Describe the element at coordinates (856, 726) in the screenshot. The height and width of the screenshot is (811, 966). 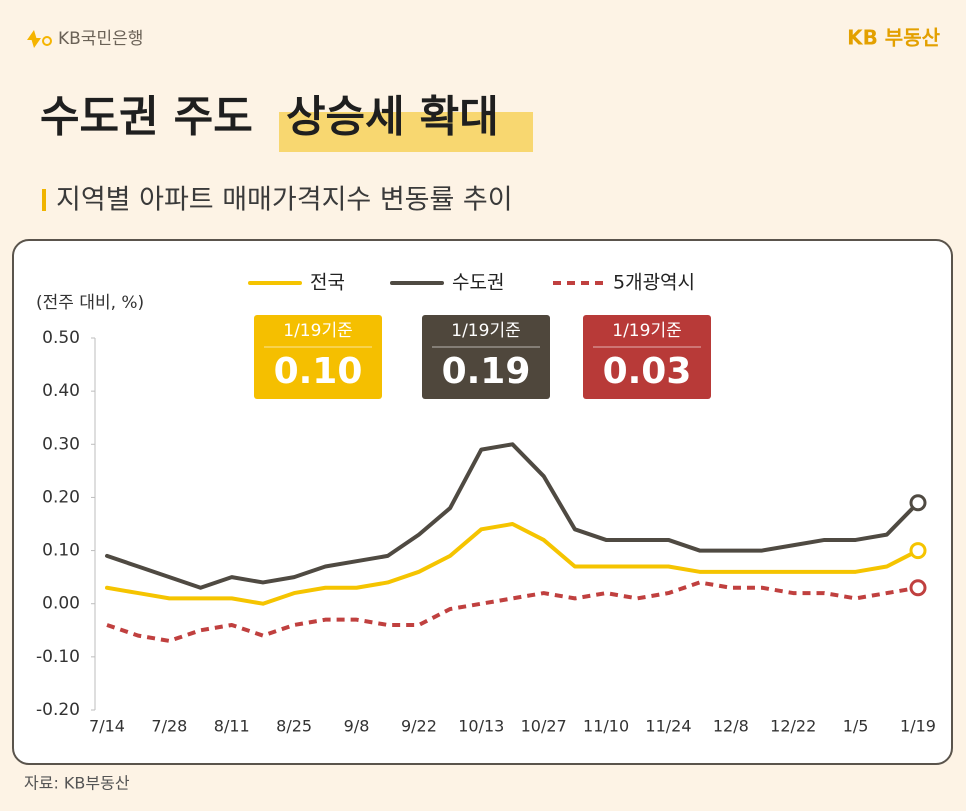
I see `x-tick-label: 1/5` at that location.